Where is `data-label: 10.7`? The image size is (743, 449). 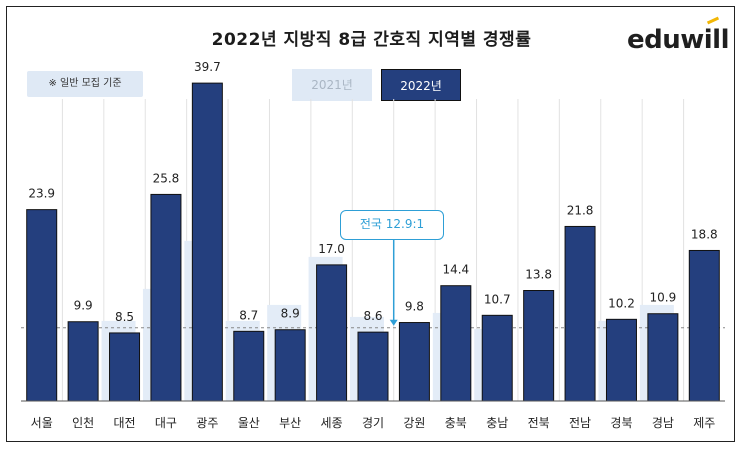
data-label: 10.7 is located at coordinates (497, 299).